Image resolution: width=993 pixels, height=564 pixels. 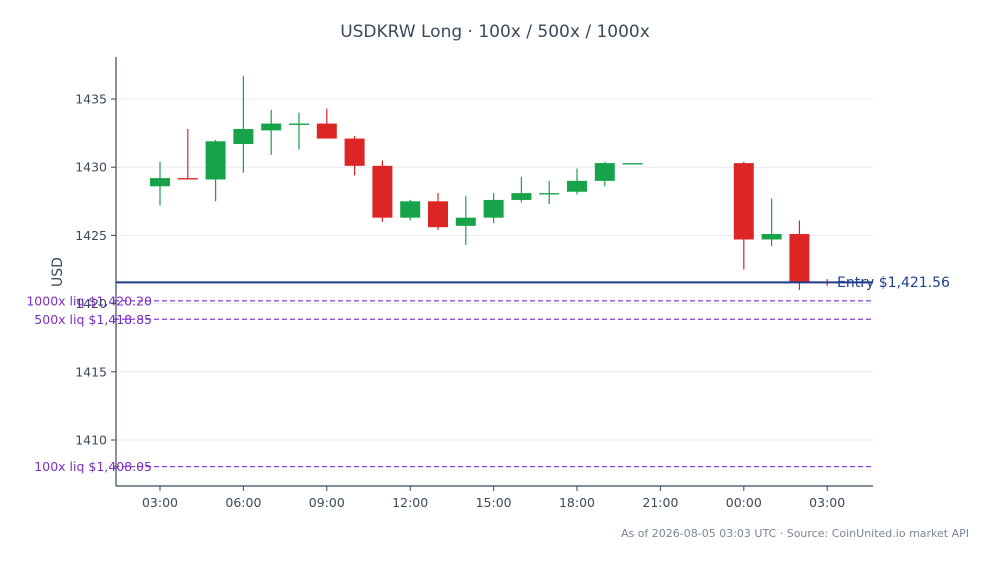 I want to click on y-axis-label: USD, so click(x=58, y=272).